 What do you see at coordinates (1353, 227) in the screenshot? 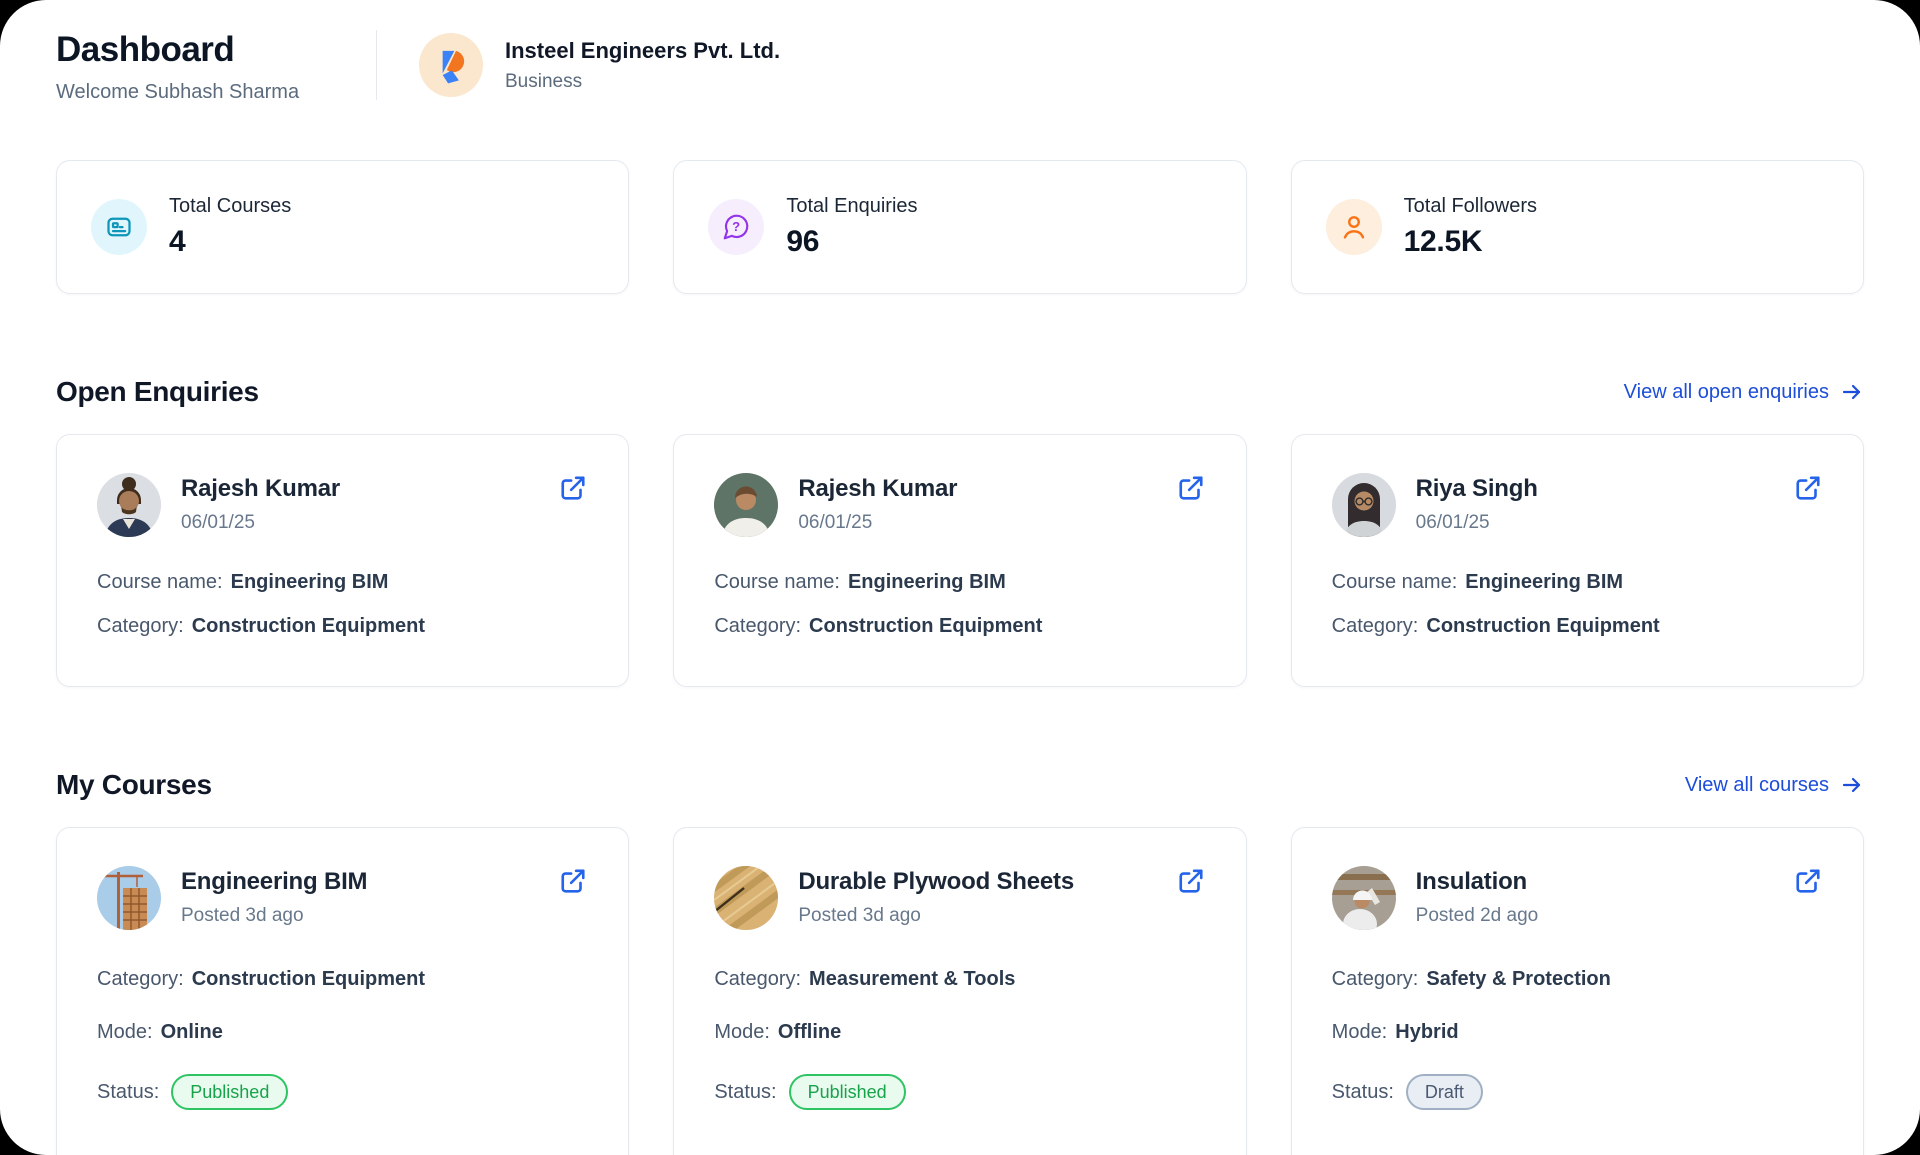
I see `person-icon` at bounding box center [1353, 227].